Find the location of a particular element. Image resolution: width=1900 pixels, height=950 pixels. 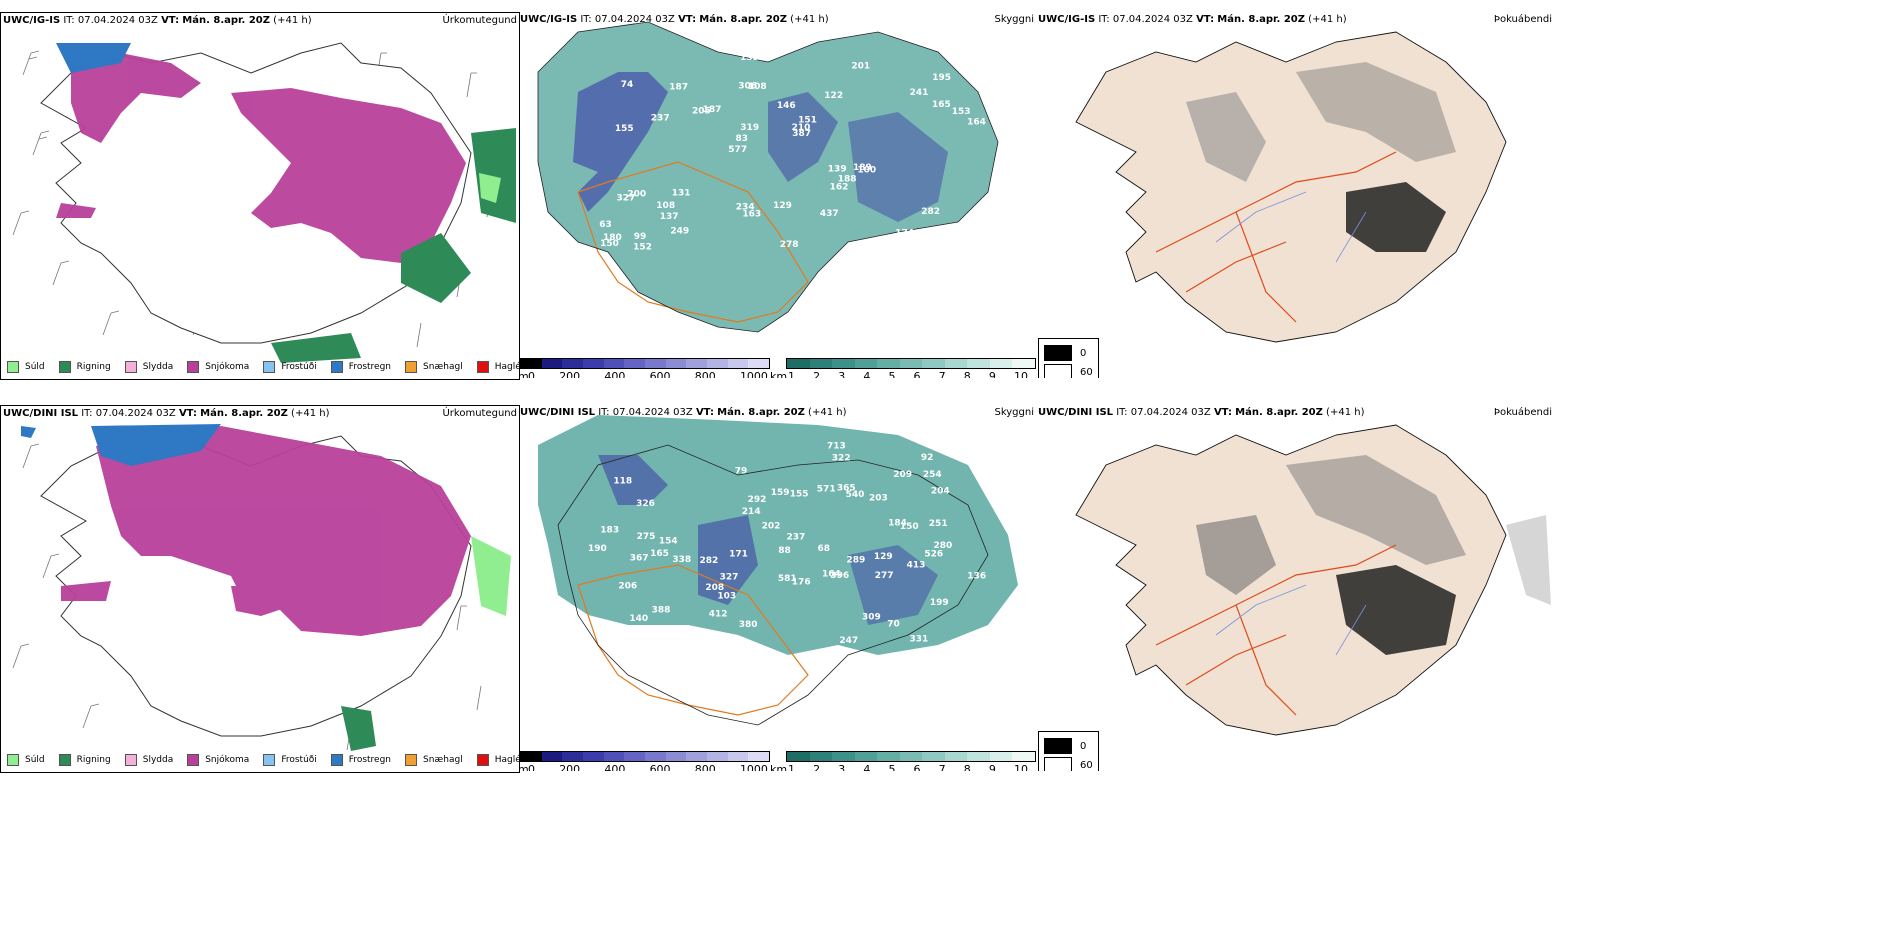

legend-label: Súld is located at coordinates (35, 367).